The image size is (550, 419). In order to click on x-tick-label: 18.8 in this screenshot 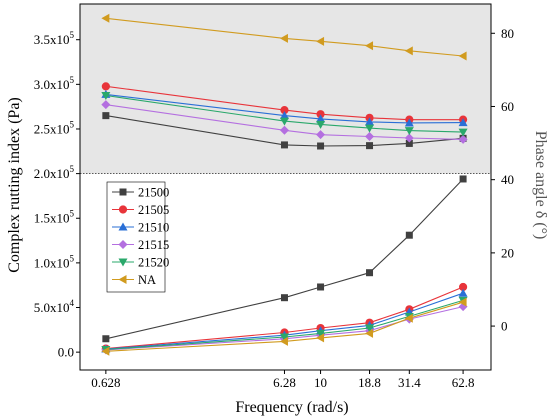, I will do `click(369, 382)`.